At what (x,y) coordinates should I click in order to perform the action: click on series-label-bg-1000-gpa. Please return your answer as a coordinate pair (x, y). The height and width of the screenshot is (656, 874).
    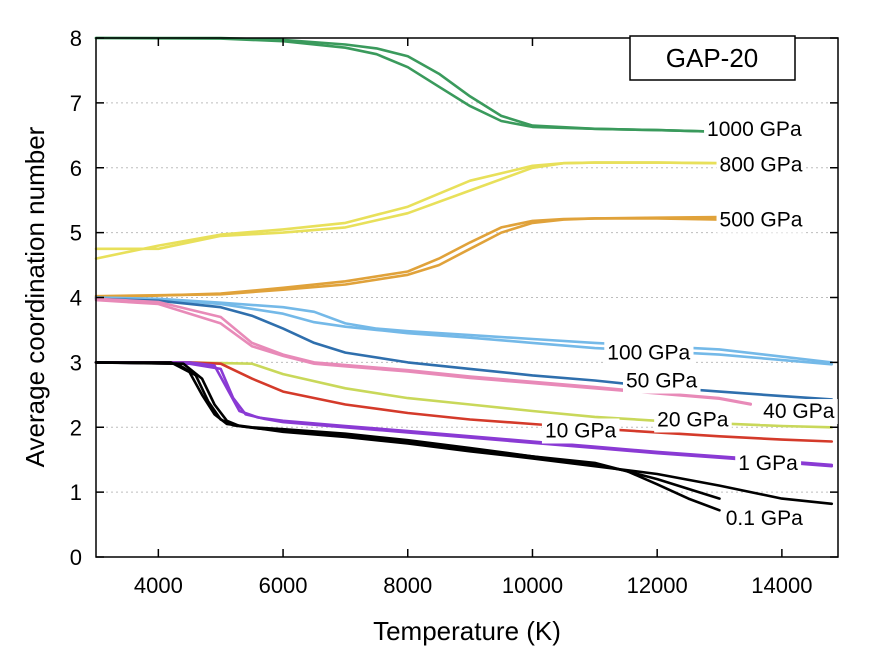
    Looking at the image, I should click on (754, 129).